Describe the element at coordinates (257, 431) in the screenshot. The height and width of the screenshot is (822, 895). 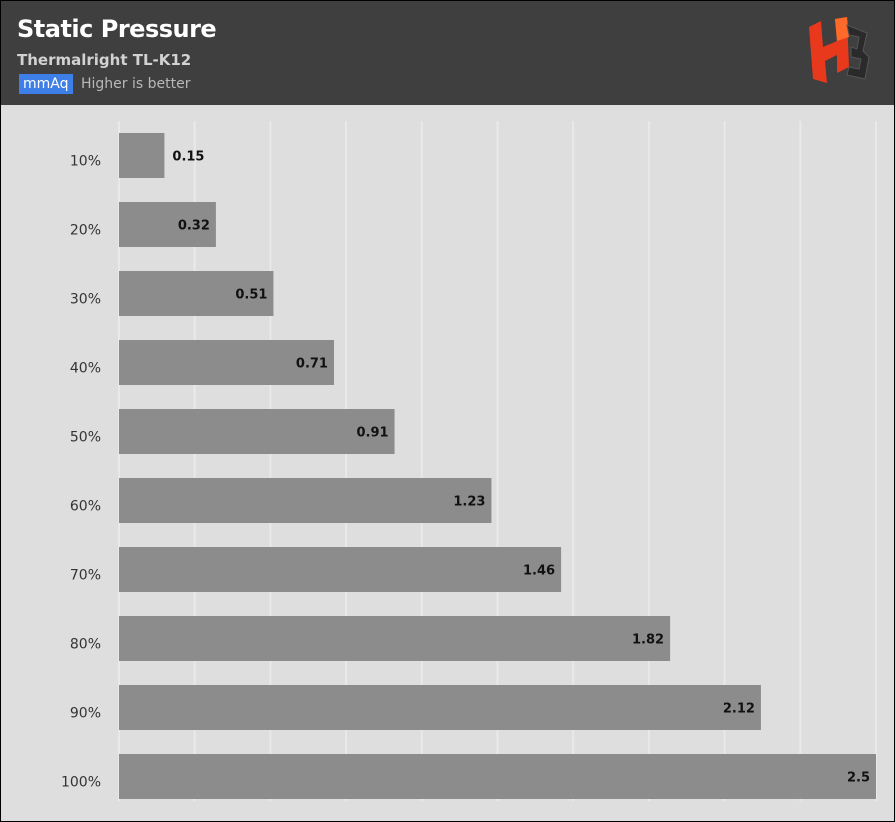
I see `bar-50%` at that location.